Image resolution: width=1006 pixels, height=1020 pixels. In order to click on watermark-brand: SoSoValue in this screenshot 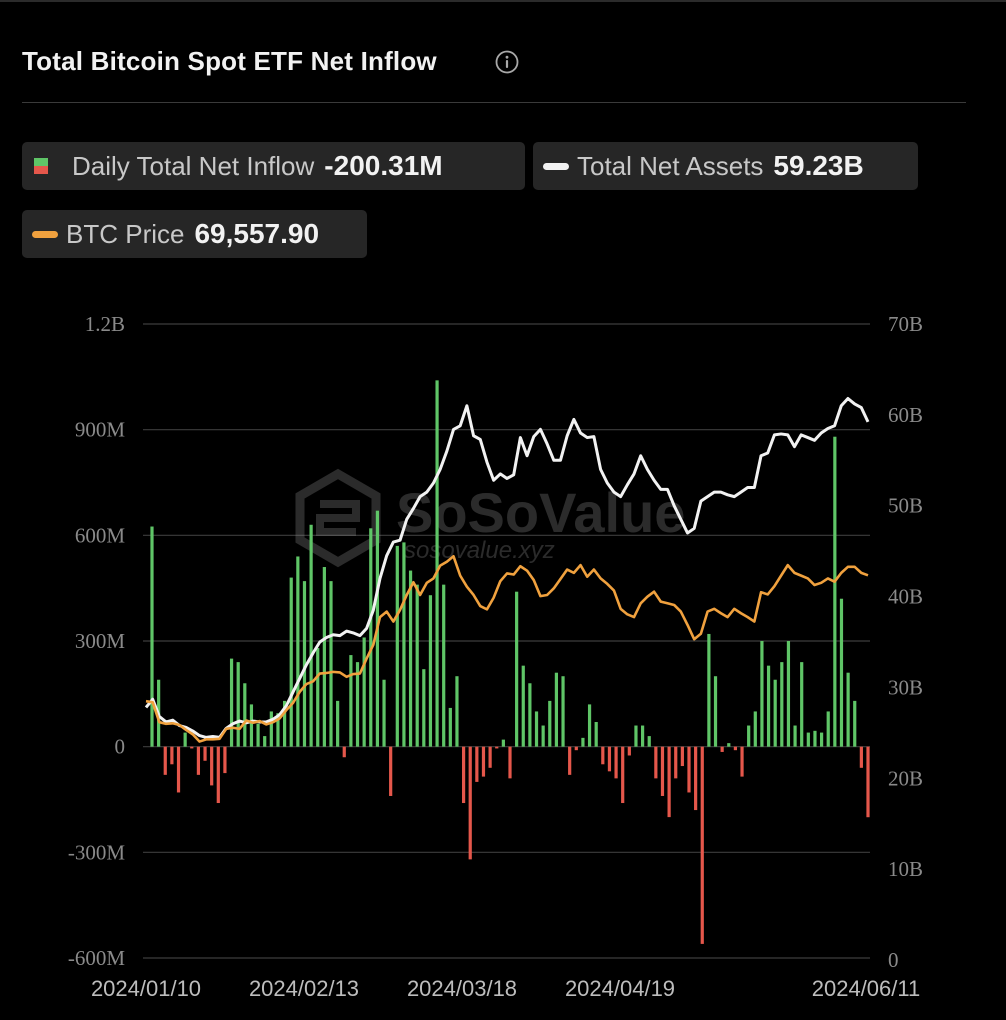, I will do `click(540, 512)`.